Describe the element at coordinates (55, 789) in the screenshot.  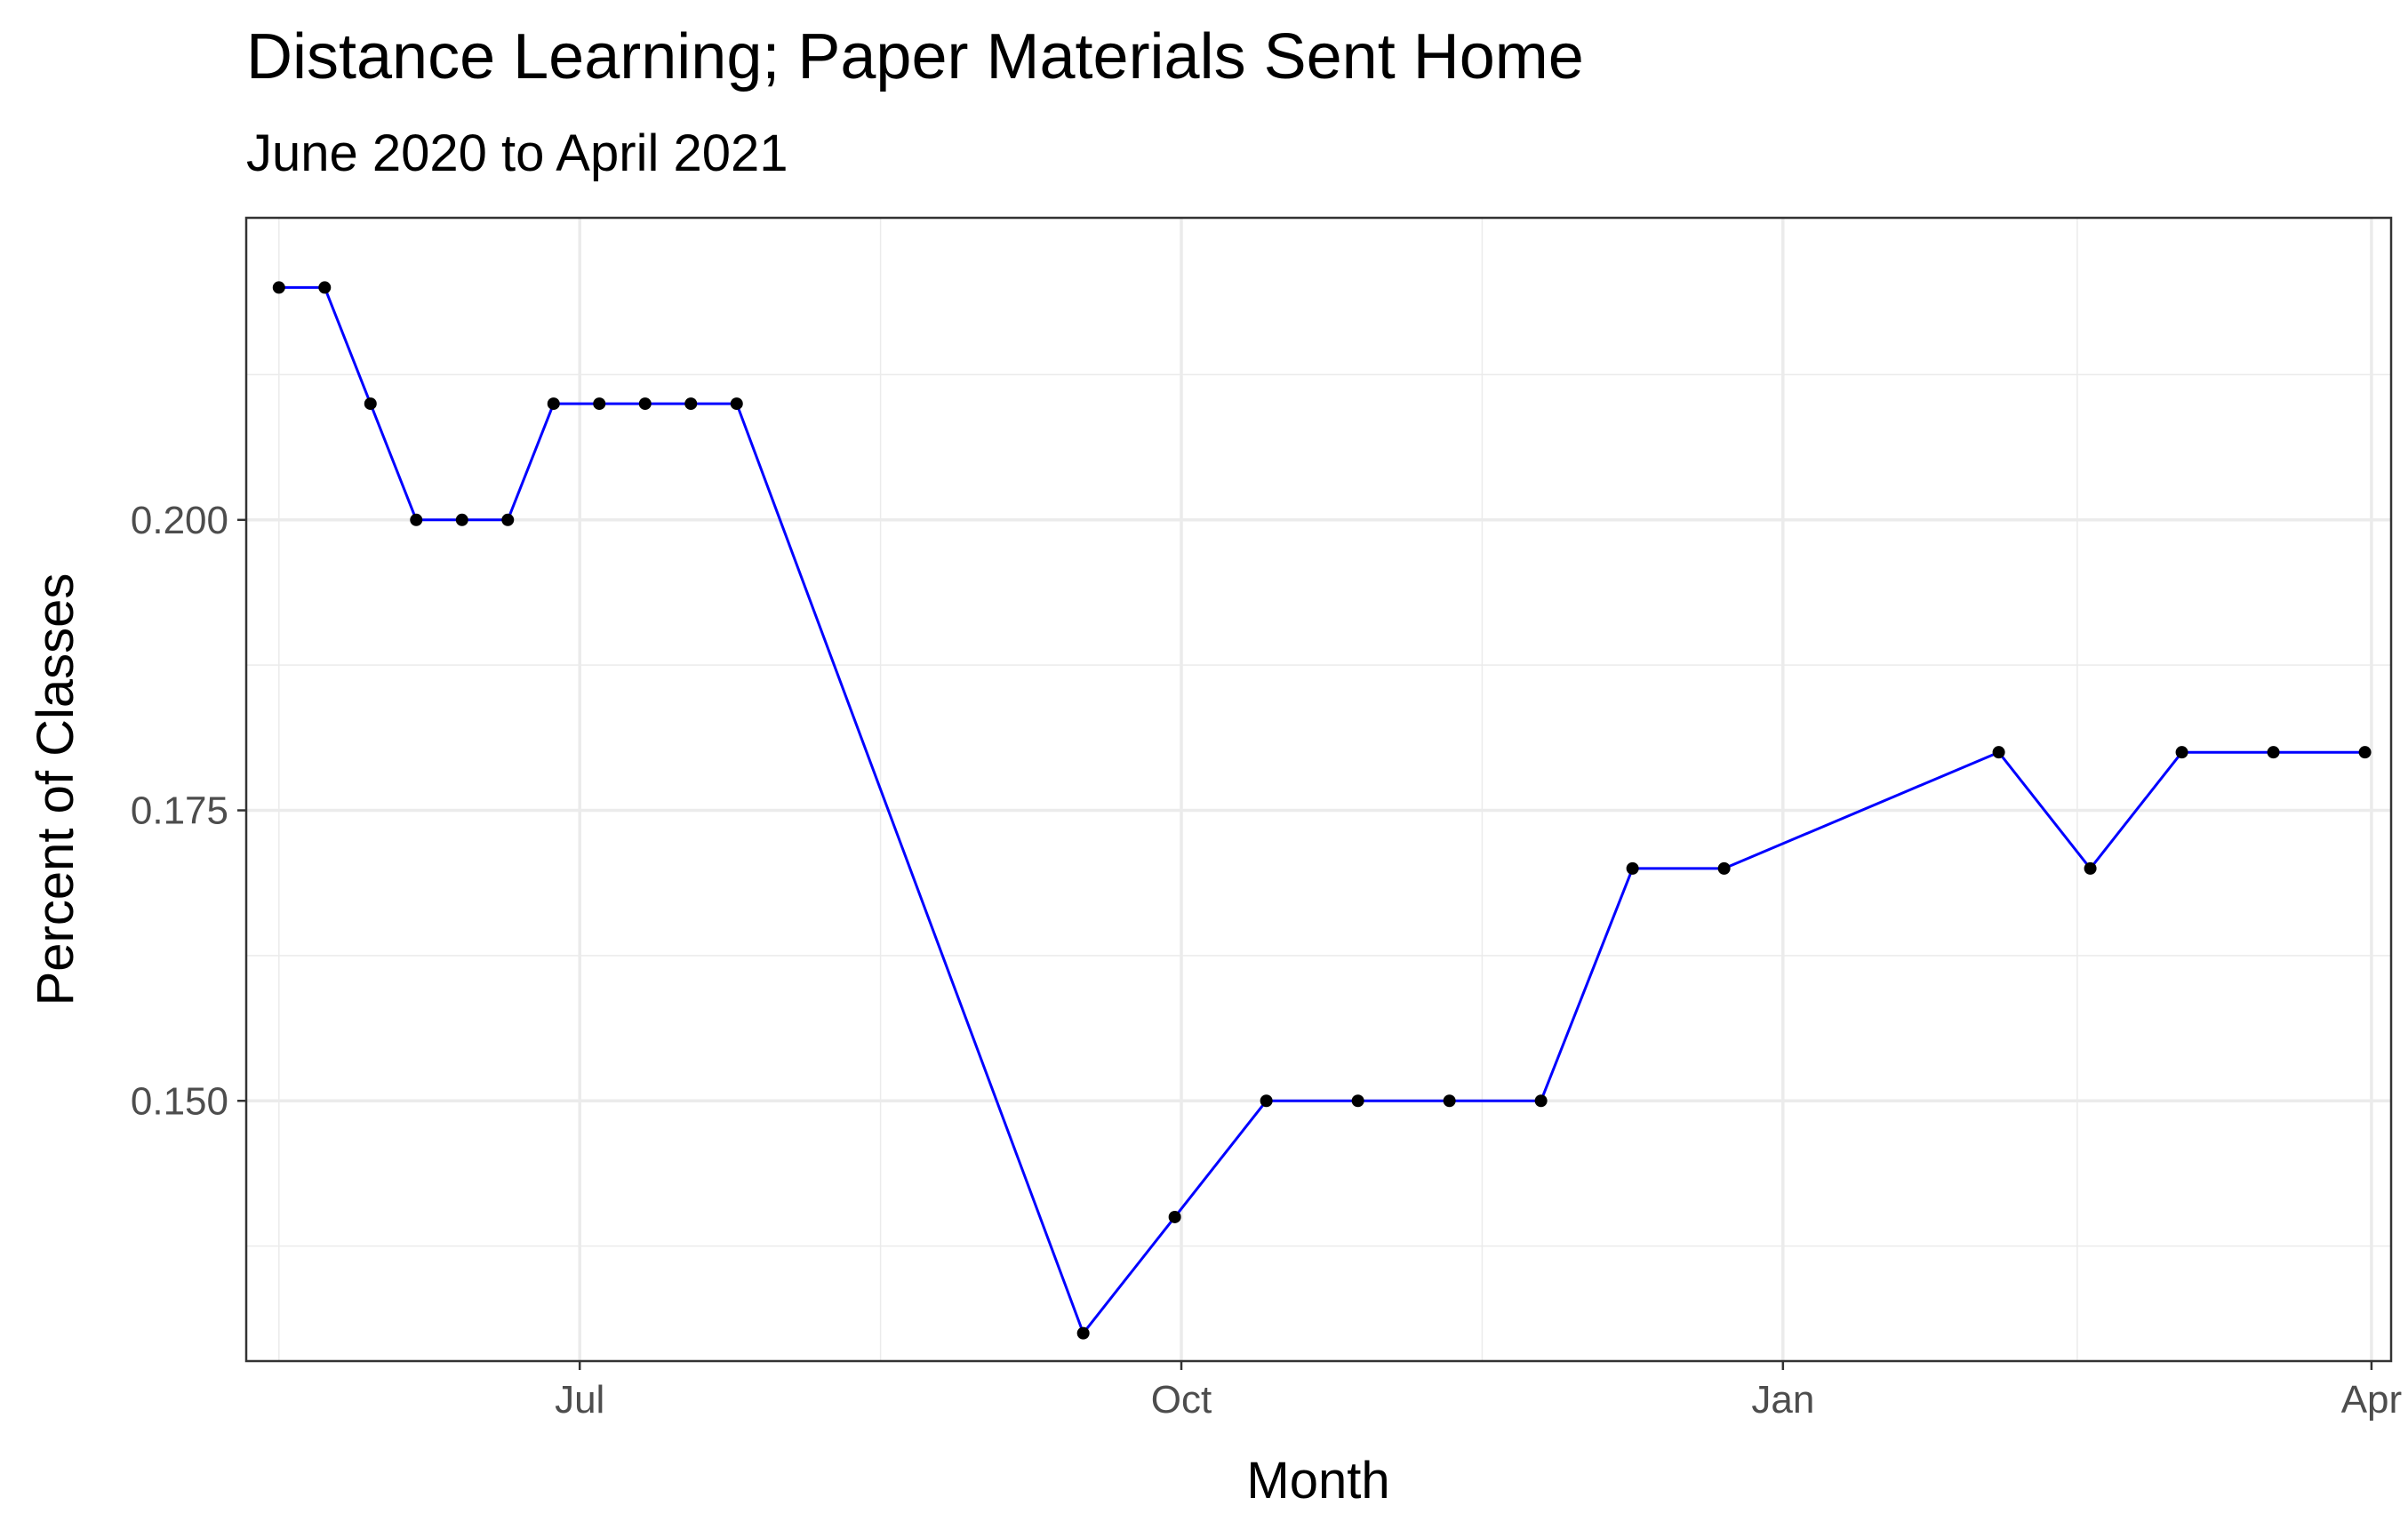
I see `y-axis-title: Percent of Classes` at that location.